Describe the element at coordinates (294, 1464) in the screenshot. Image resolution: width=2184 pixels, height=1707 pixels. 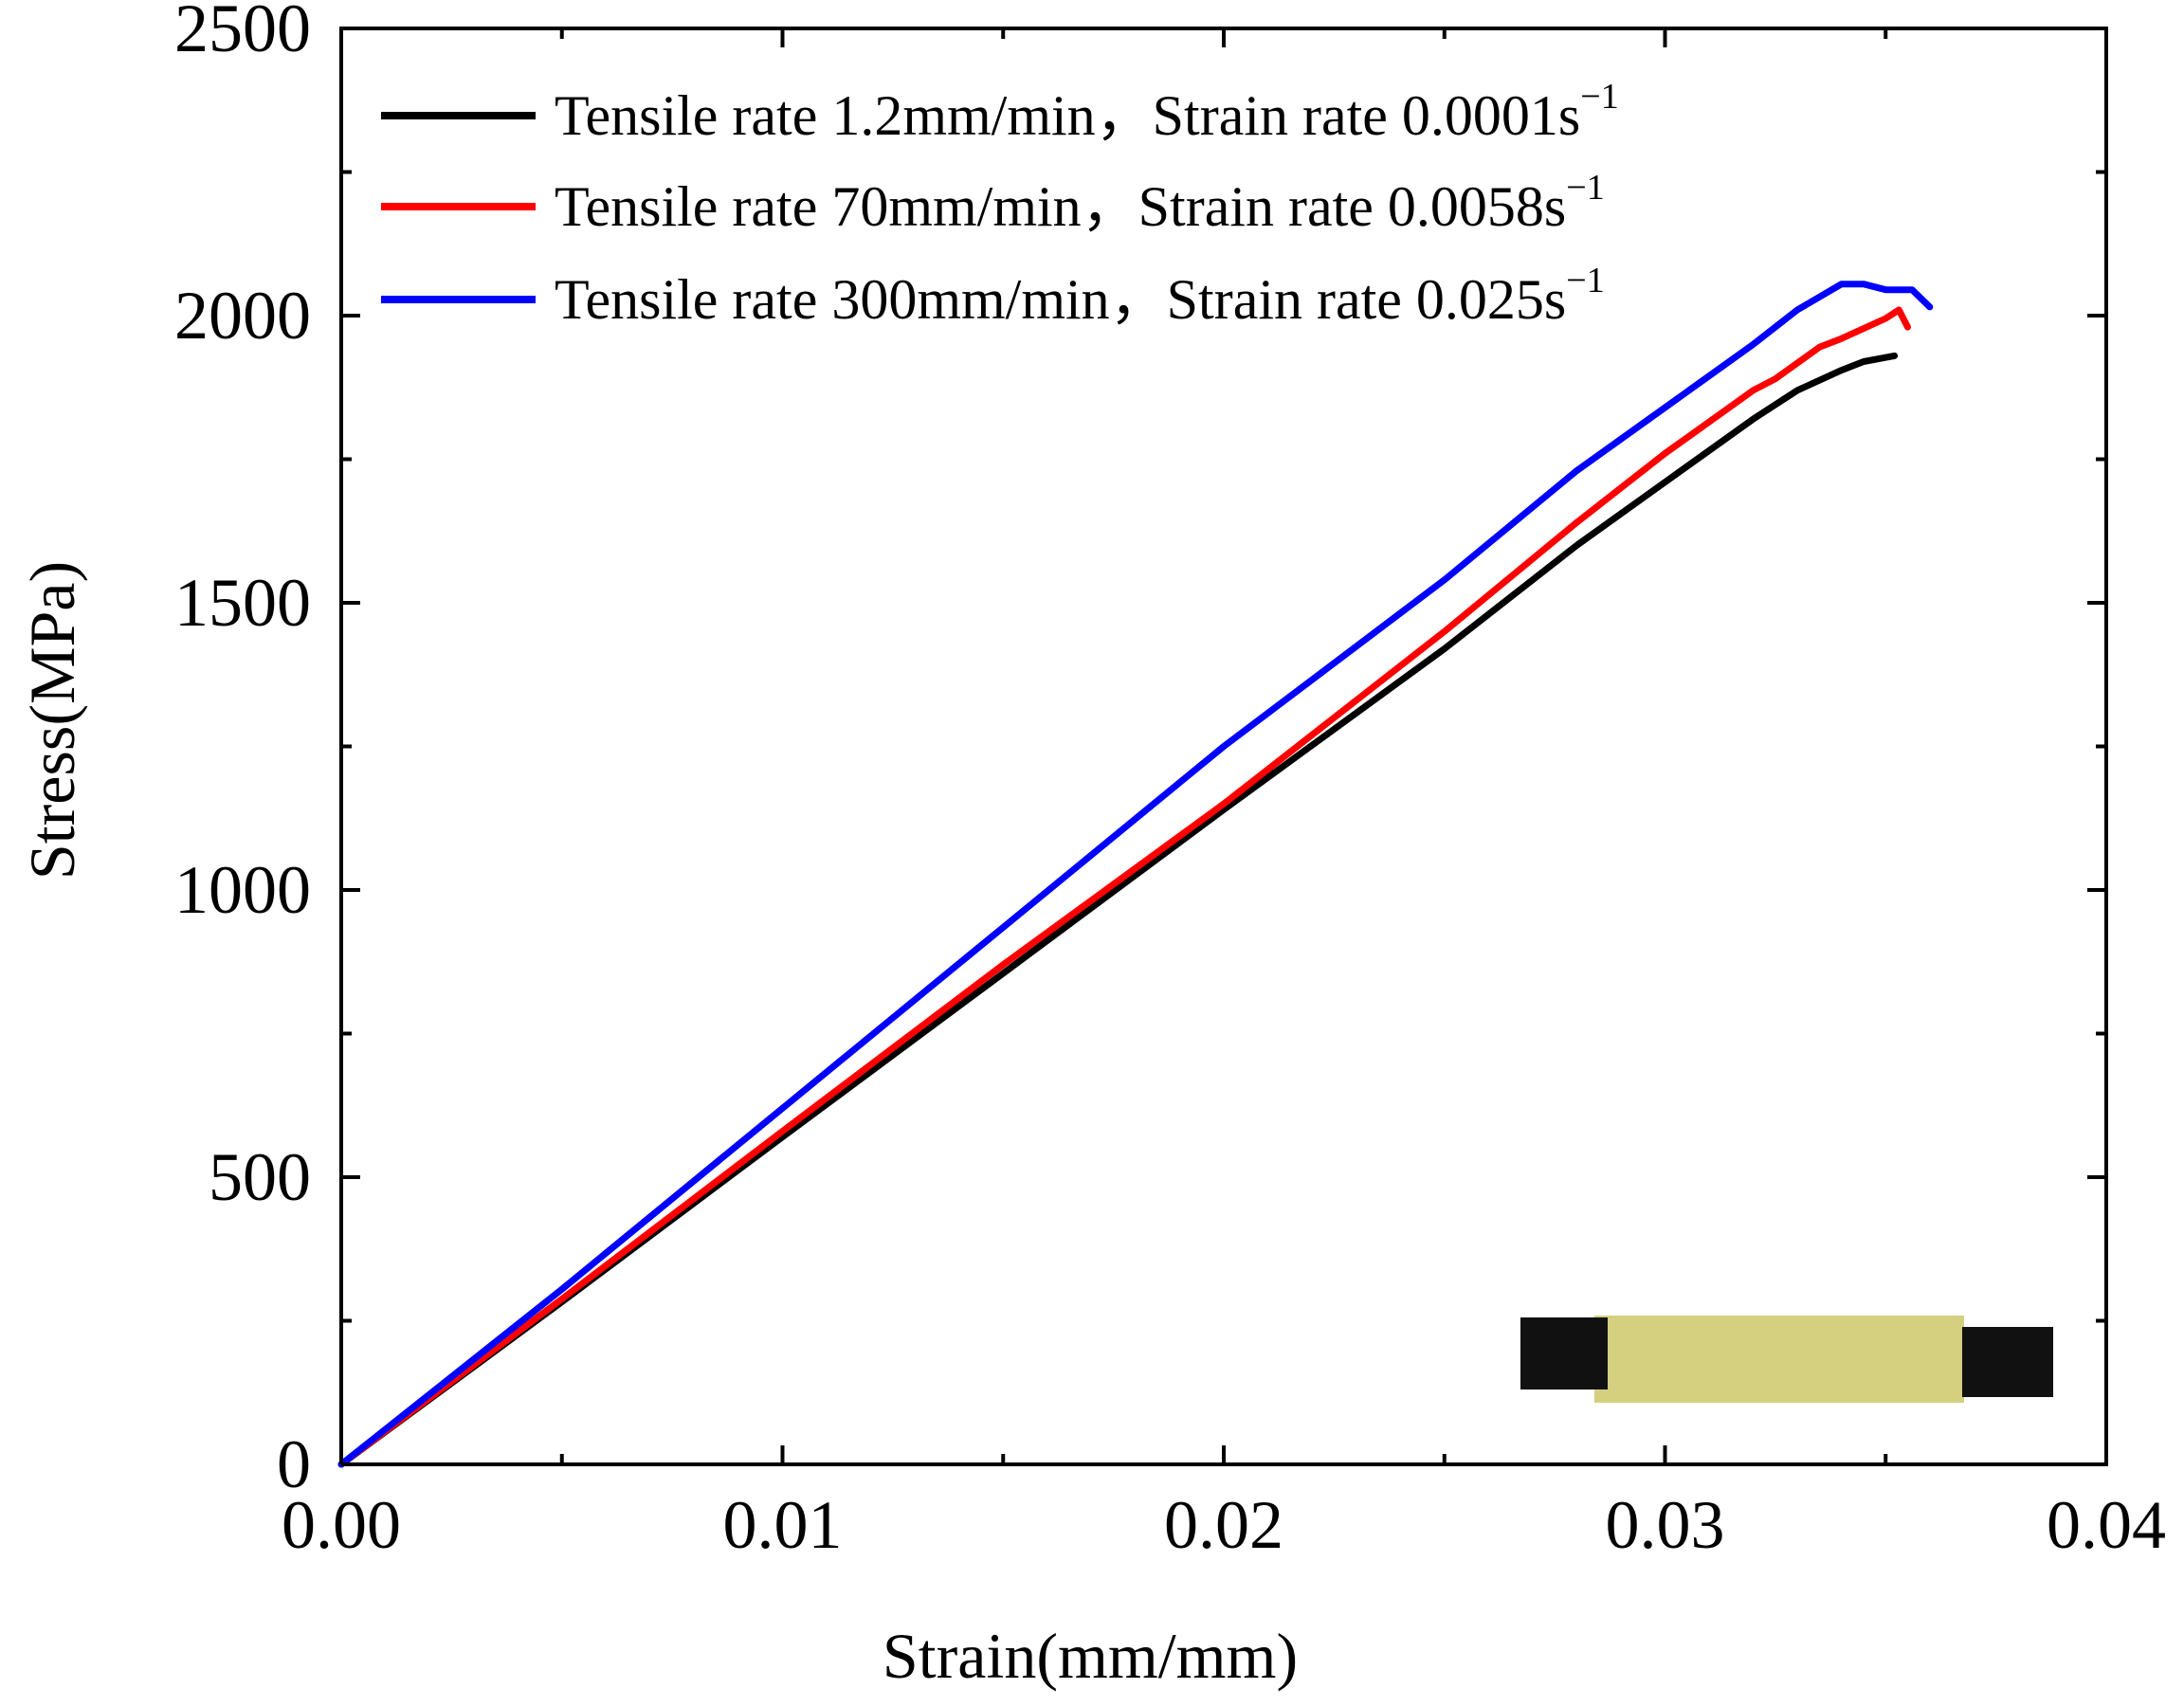
I see `y-tick-label: 0` at that location.